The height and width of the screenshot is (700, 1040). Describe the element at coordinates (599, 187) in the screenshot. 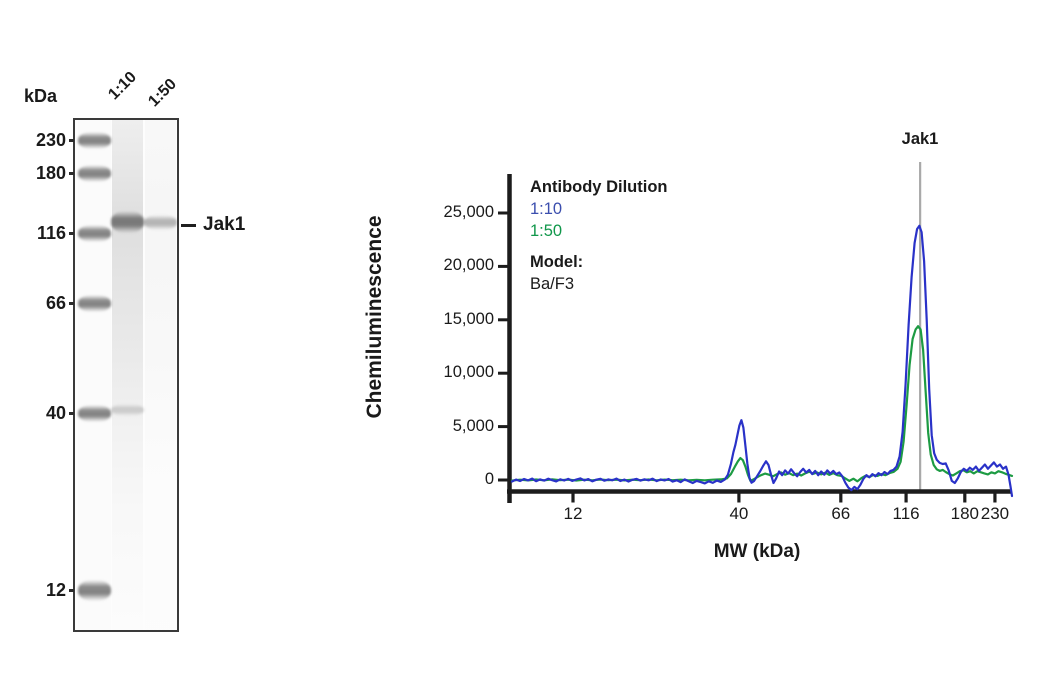

I see `legend-title: Antibody Dilution` at that location.